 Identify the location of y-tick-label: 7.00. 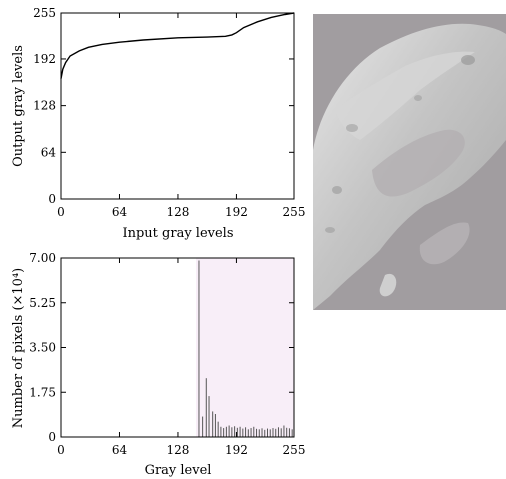
(42, 258).